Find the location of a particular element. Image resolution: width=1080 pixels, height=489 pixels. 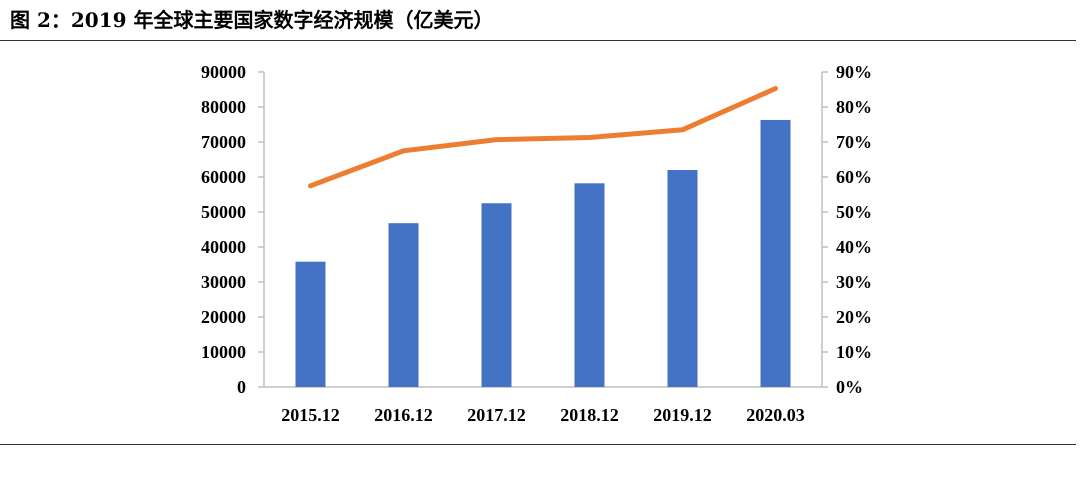

bottom-rule is located at coordinates (538, 444).